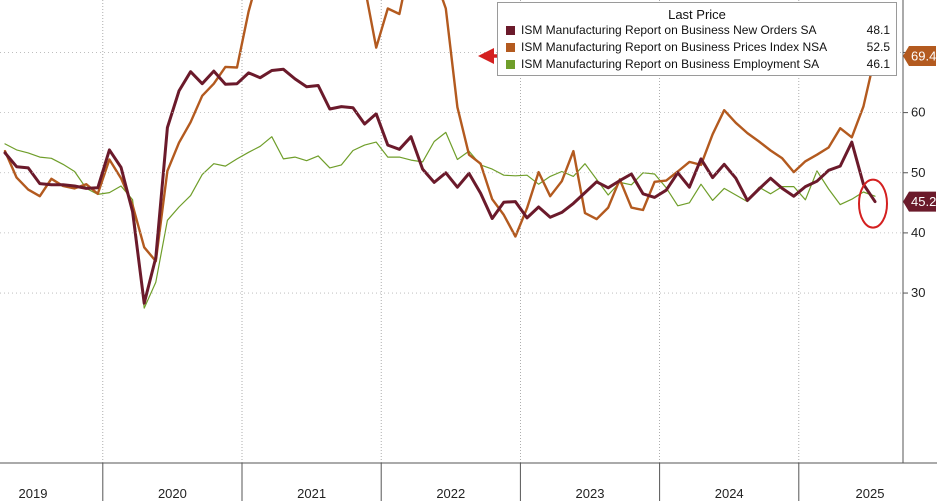  What do you see at coordinates (878, 30) in the screenshot?
I see `legend-value: 48.1` at bounding box center [878, 30].